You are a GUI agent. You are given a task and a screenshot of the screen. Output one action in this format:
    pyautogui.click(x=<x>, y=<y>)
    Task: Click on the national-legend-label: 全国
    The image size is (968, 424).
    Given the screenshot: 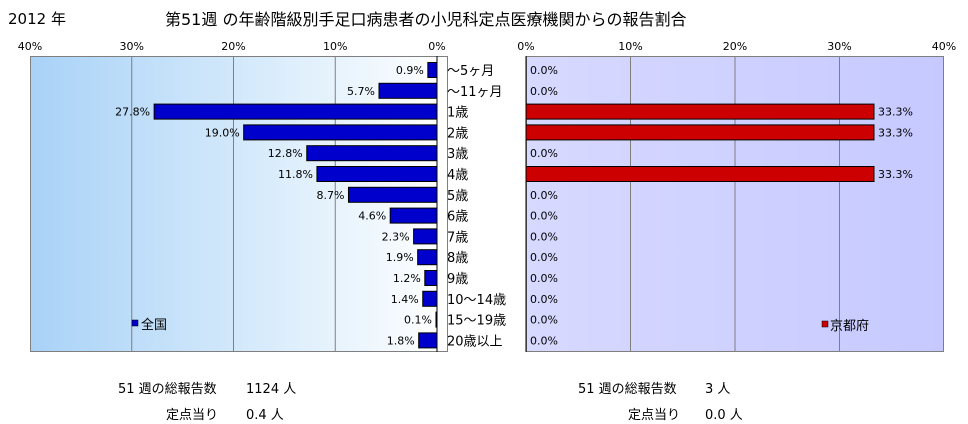 What is the action you would take?
    pyautogui.click(x=154, y=325)
    